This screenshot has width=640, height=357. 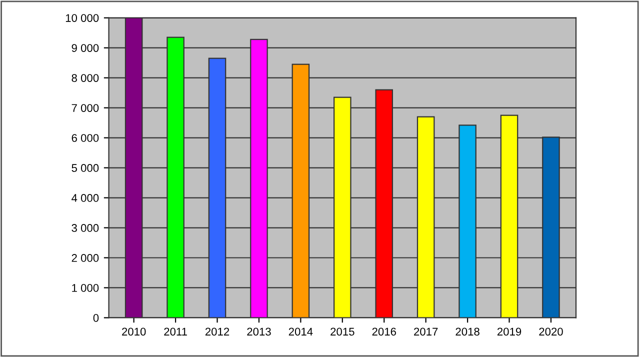 I want to click on y-tick-label: 0, so click(x=96, y=318).